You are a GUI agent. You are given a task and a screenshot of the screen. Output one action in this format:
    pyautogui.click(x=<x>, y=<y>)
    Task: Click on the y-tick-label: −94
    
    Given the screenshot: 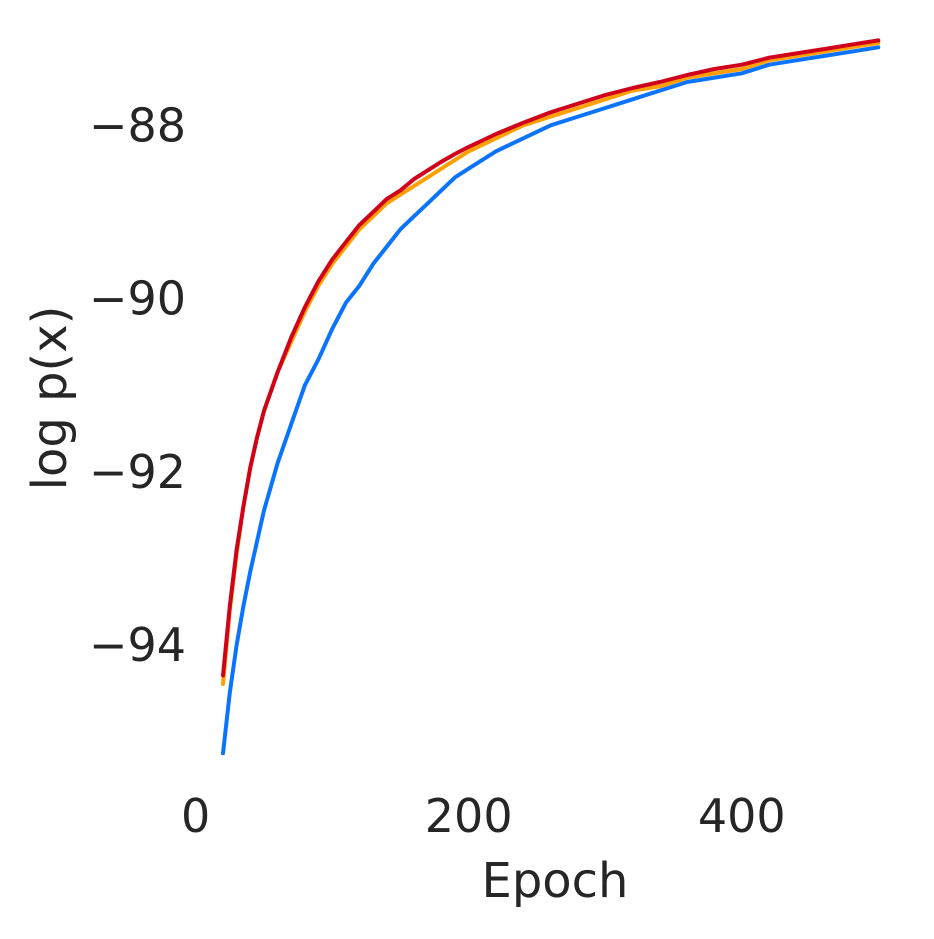 What is the action you would take?
    pyautogui.click(x=137, y=645)
    